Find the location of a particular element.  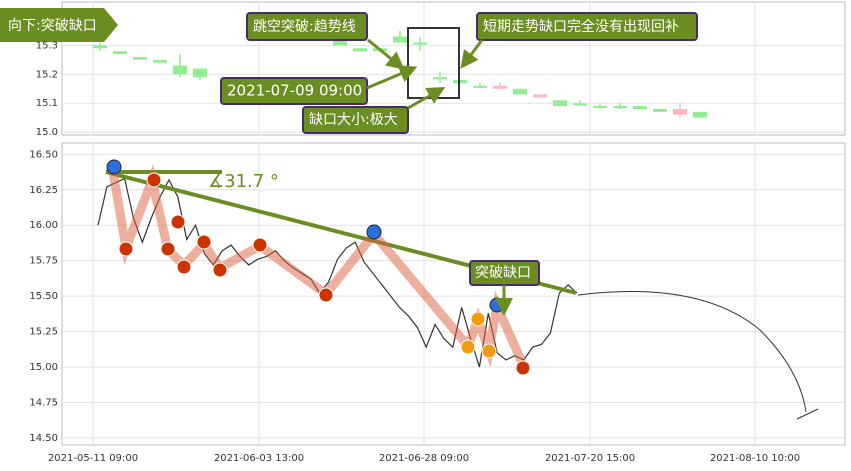

y-tick-label: 14.50 is located at coordinates (43, 438).